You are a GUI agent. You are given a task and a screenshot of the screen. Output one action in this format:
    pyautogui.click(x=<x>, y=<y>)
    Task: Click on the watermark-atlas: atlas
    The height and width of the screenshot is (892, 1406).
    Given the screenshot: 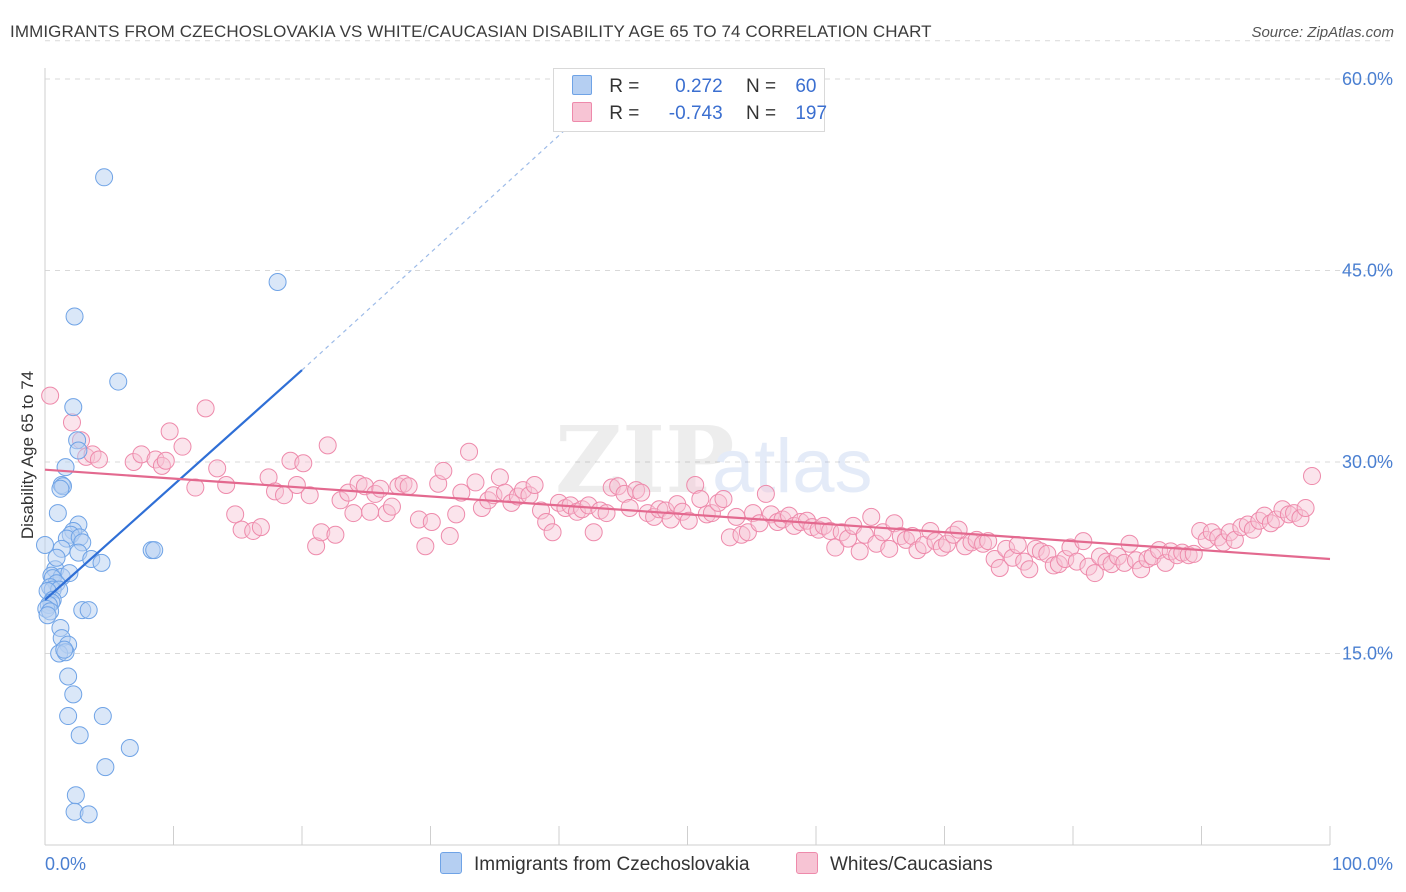 What is the action you would take?
    pyautogui.click(x=792, y=466)
    